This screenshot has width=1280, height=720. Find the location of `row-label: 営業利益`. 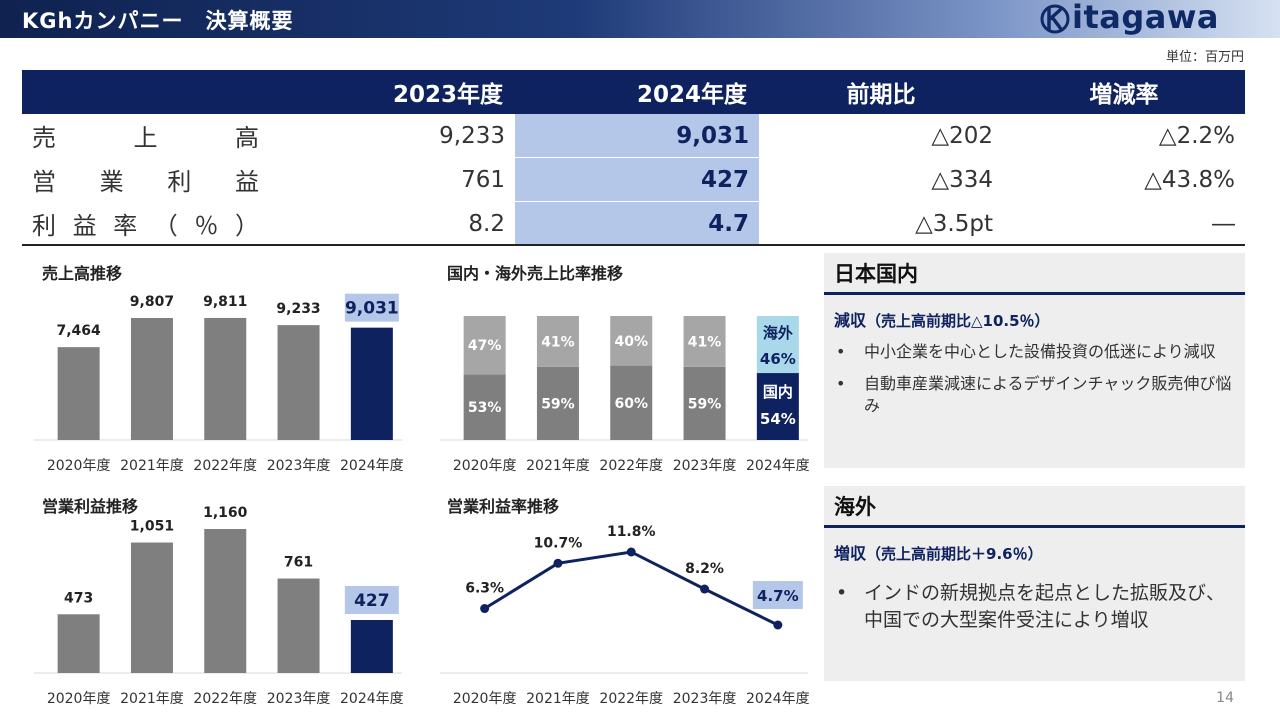

row-label: 営業利益 is located at coordinates (146, 180).